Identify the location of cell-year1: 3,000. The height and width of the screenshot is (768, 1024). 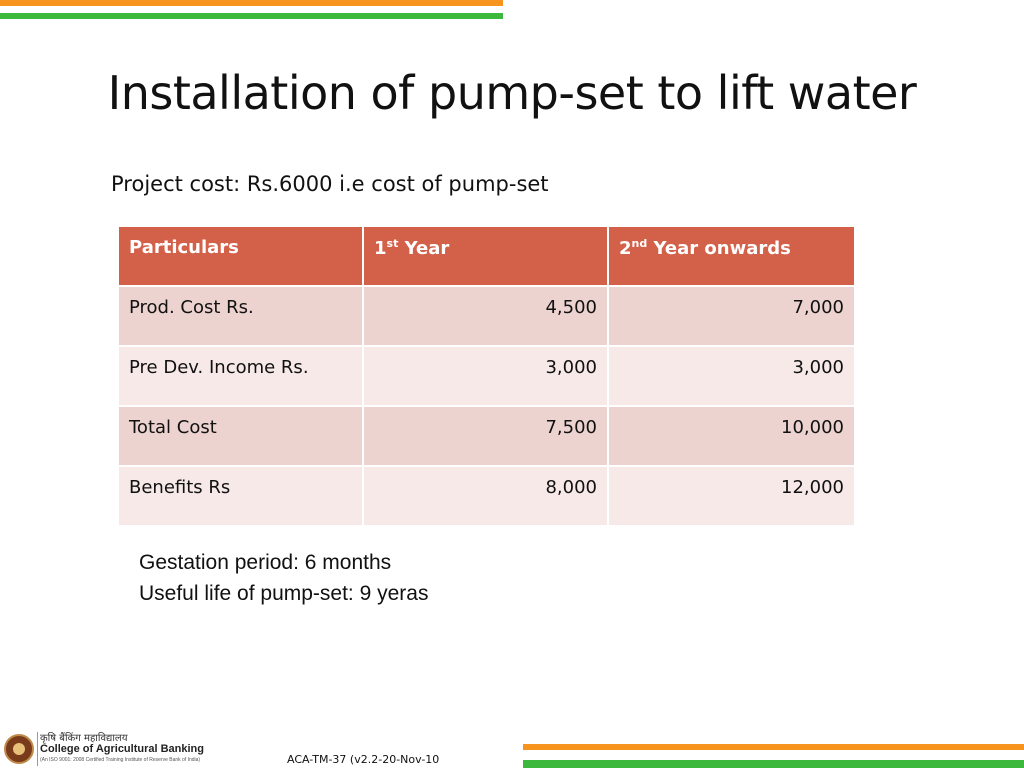
(485, 376).